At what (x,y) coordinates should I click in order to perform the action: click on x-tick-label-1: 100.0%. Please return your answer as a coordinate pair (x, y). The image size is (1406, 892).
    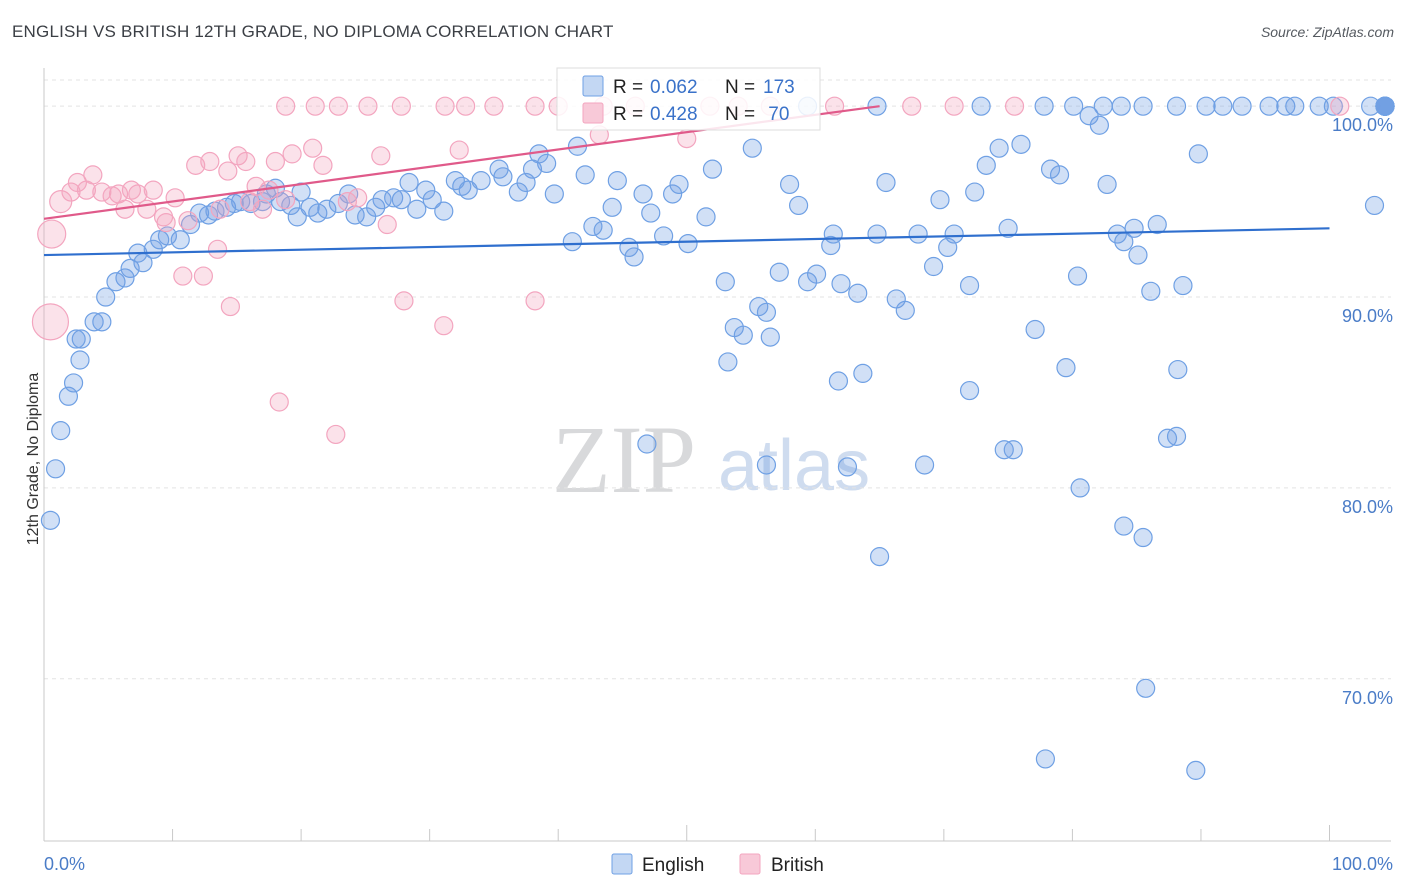
    Looking at the image, I should click on (1362, 864).